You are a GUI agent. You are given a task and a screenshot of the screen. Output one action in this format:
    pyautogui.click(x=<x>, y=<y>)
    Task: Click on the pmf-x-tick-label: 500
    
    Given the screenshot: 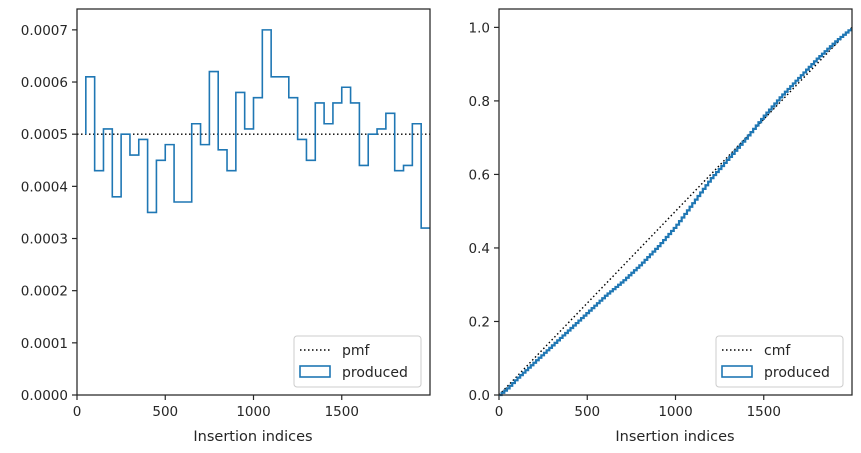 What is the action you would take?
    pyautogui.click(x=165, y=412)
    